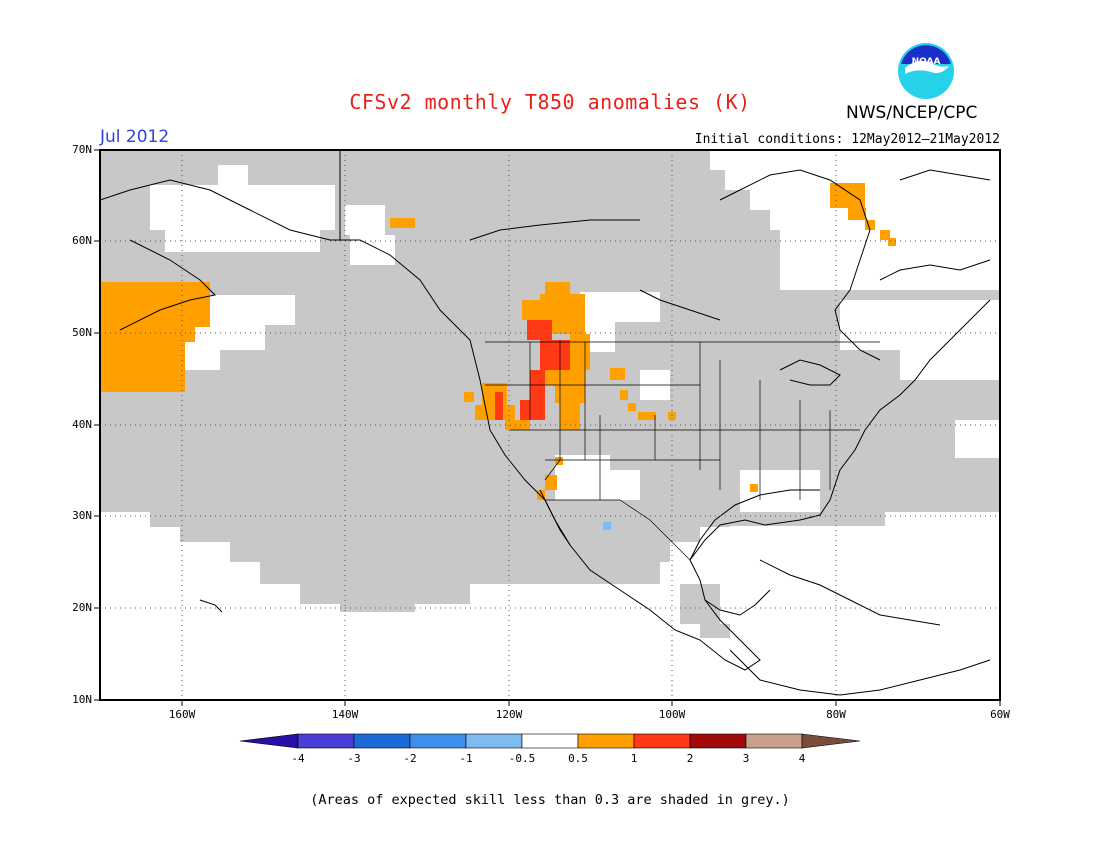  Describe the element at coordinates (82, 515) in the screenshot. I see `lat-label: 30N` at that location.